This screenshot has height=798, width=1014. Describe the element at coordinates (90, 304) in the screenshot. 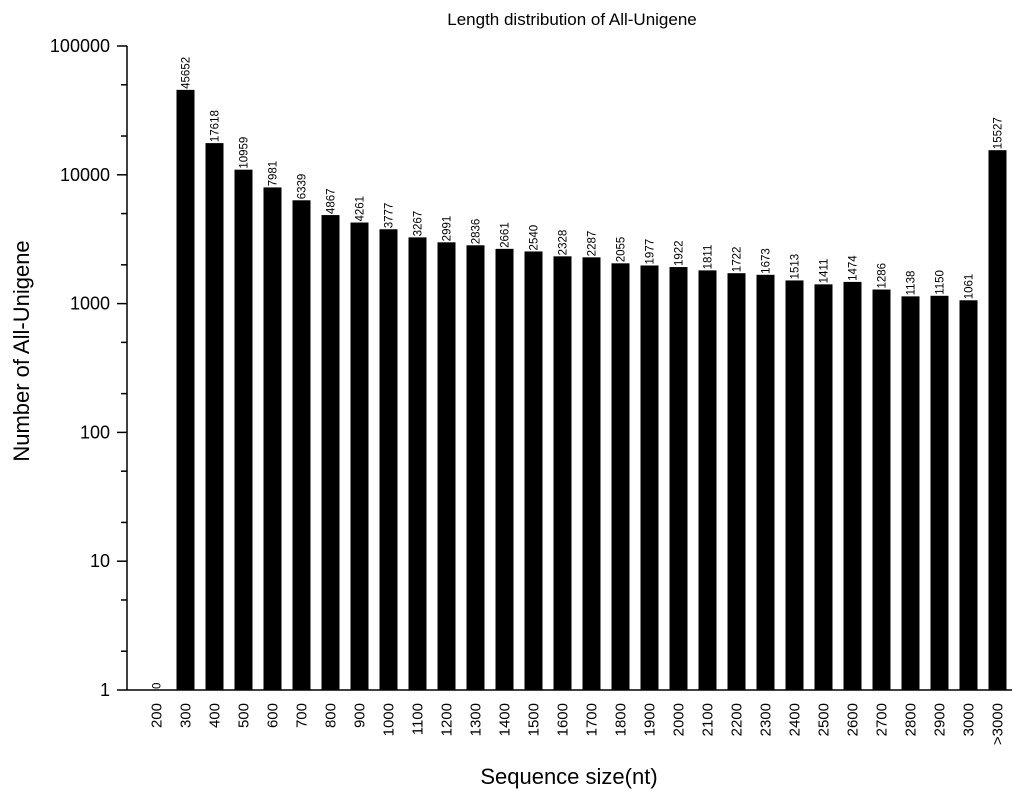

I see `y-tick-label: 1000` at that location.